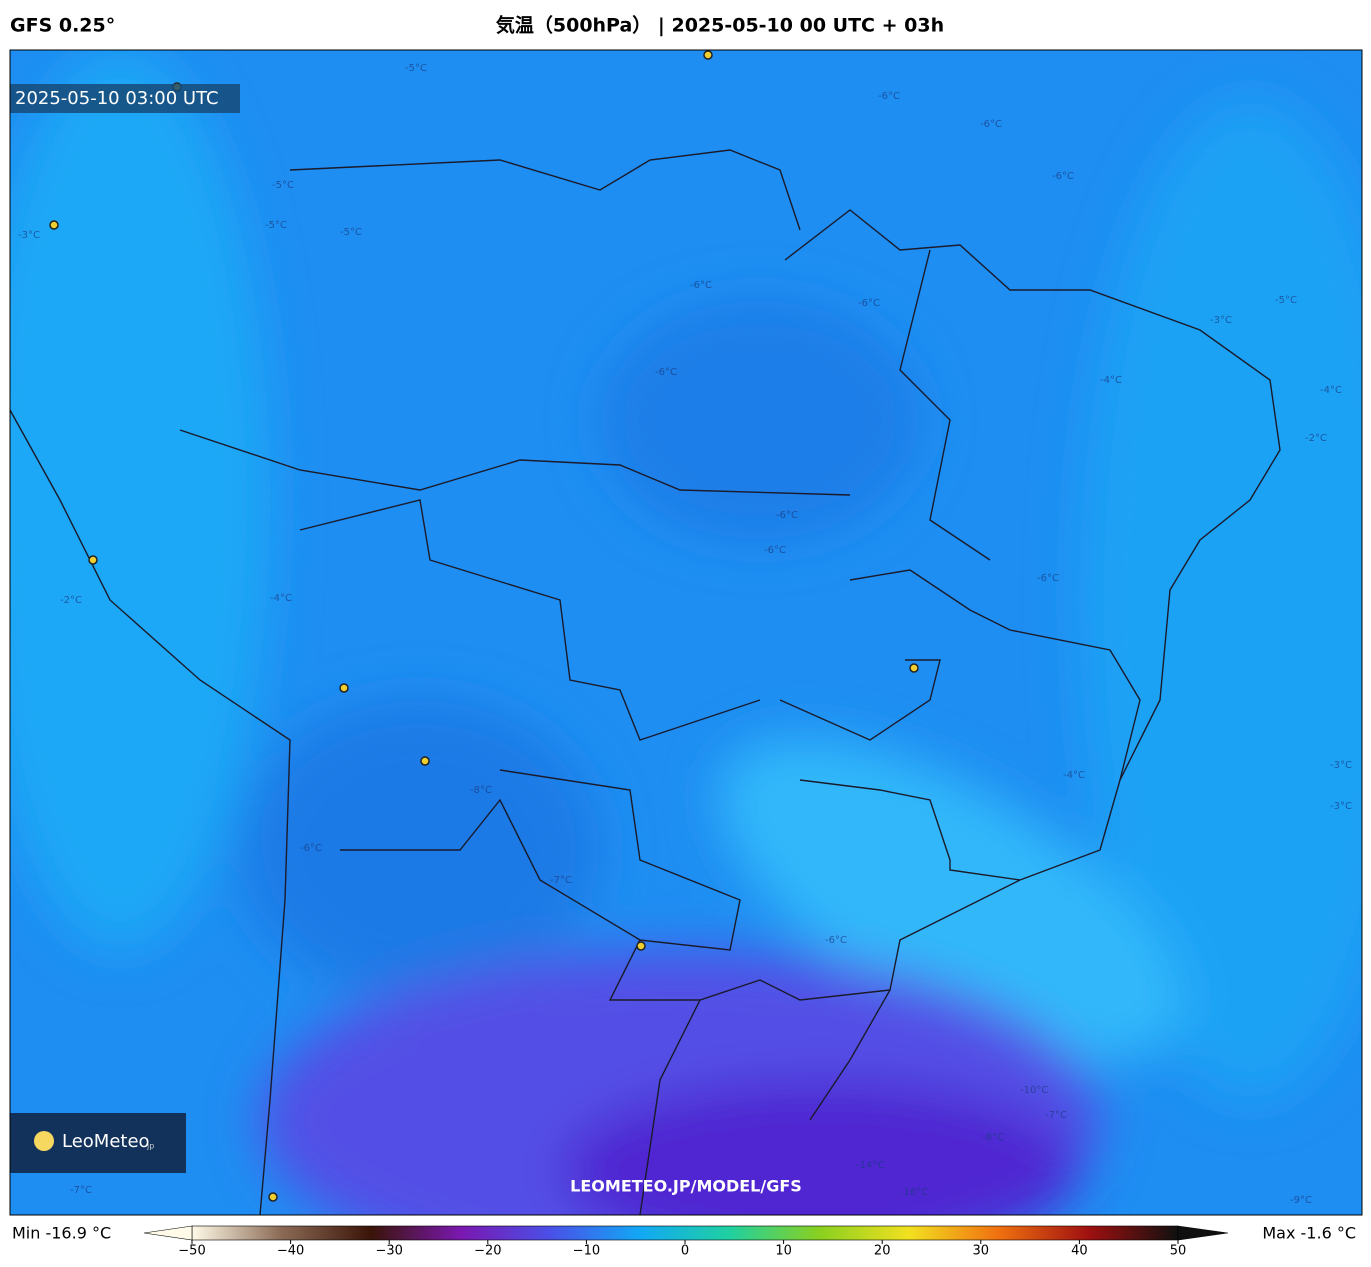  Describe the element at coordinates (487, 1251) in the screenshot. I see `colorbar-tick-label: −20` at that location.